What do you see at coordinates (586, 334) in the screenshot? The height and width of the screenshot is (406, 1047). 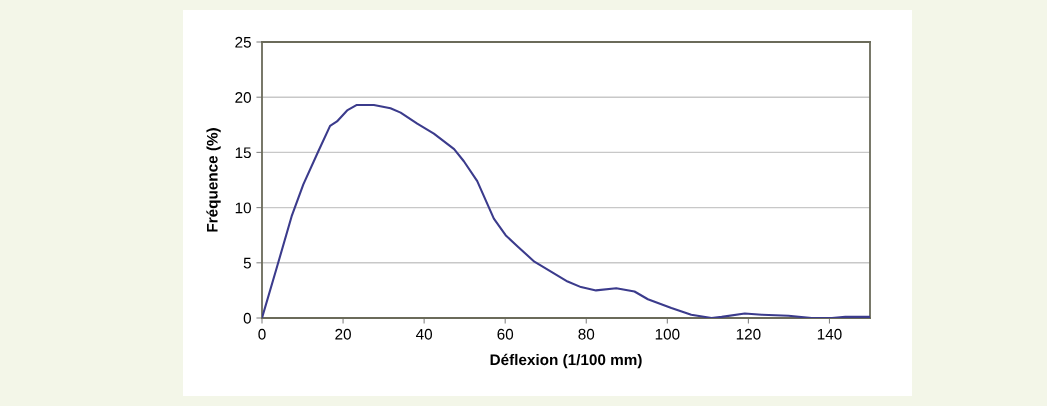 I see `x-tick-label: 80` at bounding box center [586, 334].